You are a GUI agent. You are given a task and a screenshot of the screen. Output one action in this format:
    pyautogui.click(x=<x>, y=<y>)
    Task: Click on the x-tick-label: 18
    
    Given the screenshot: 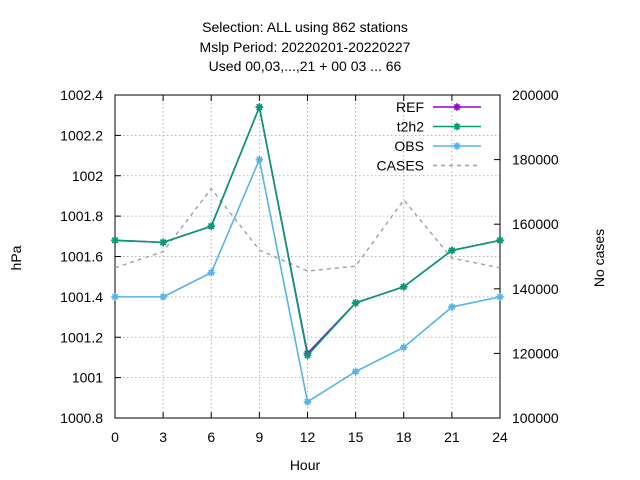 What is the action you would take?
    pyautogui.click(x=404, y=437)
    